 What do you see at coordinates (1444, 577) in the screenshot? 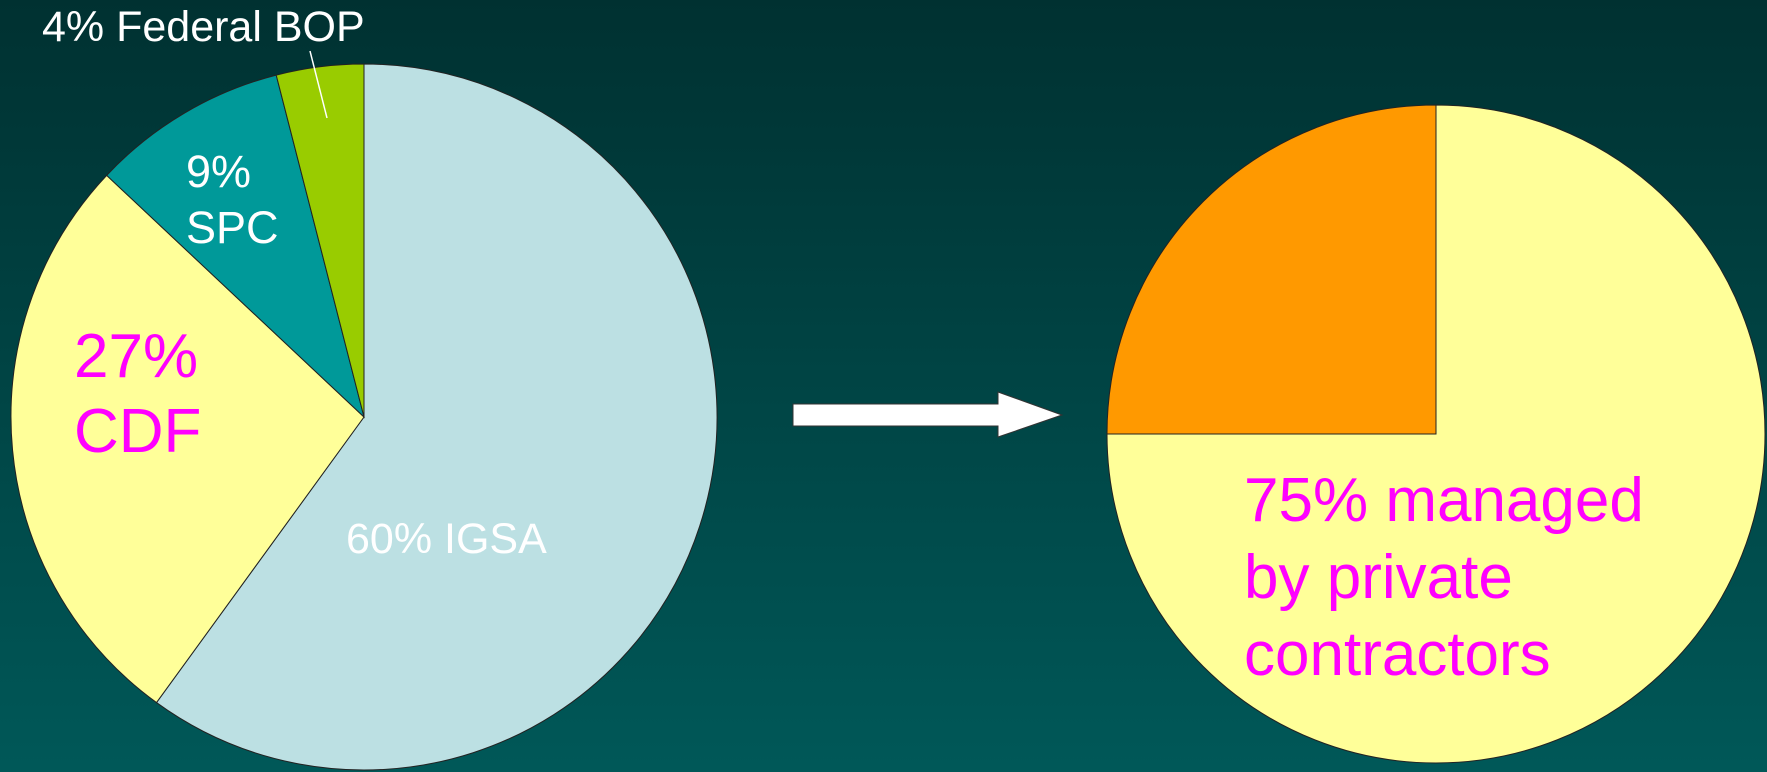
I see `slice-label: 75% managed by private contractors` at bounding box center [1444, 577].